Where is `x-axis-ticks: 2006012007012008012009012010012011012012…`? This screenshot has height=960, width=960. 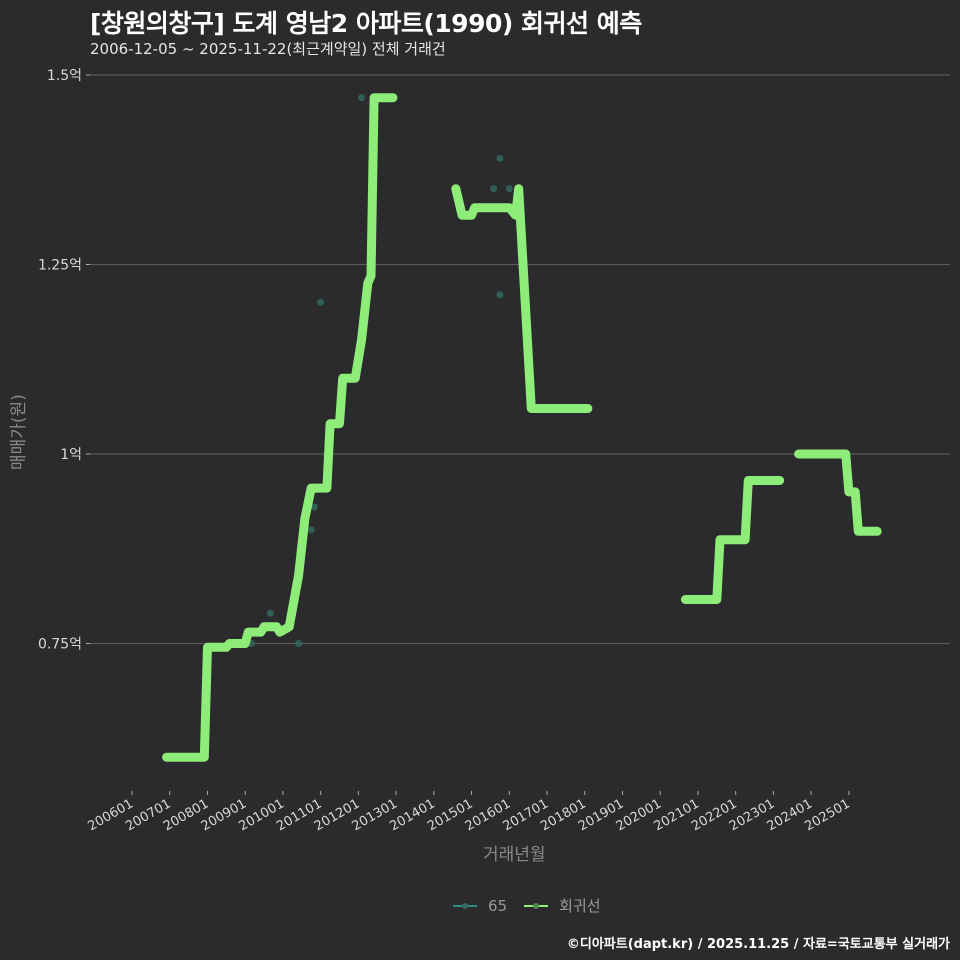
x-axis-ticks: 2006012007012008012009012010012011012012… is located at coordinates (469, 812).